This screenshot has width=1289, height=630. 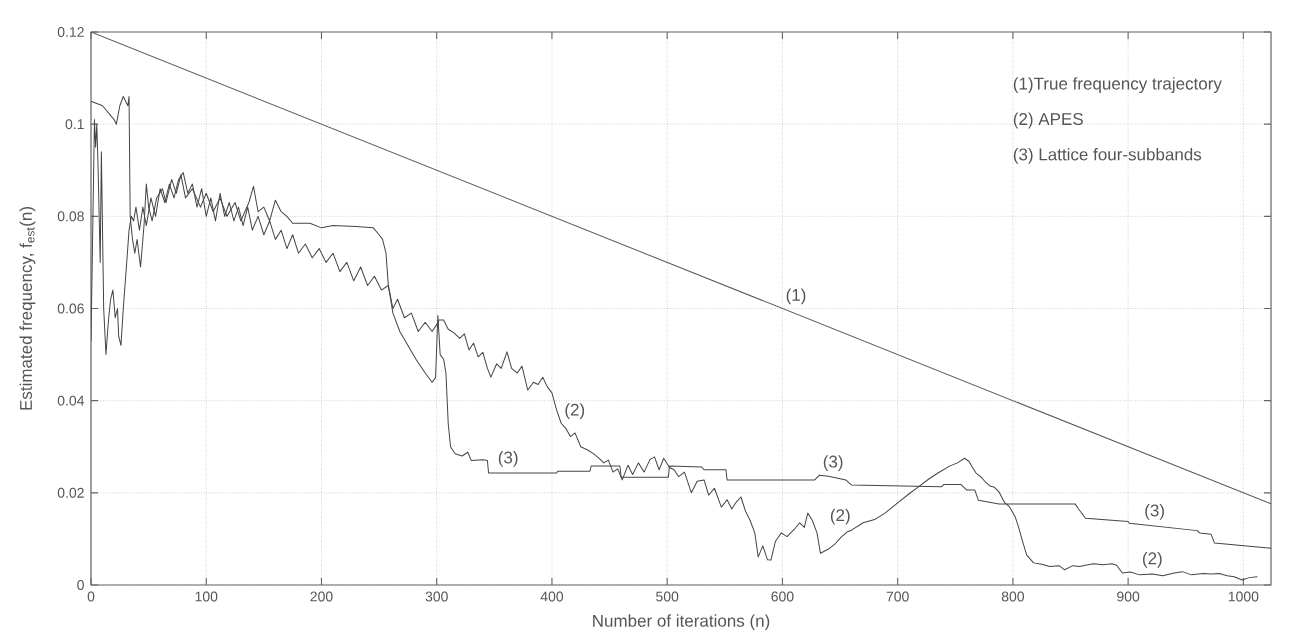 I want to click on y-axis-title: Estimated frequency, f$_{est}$(n), so click(x=27, y=308).